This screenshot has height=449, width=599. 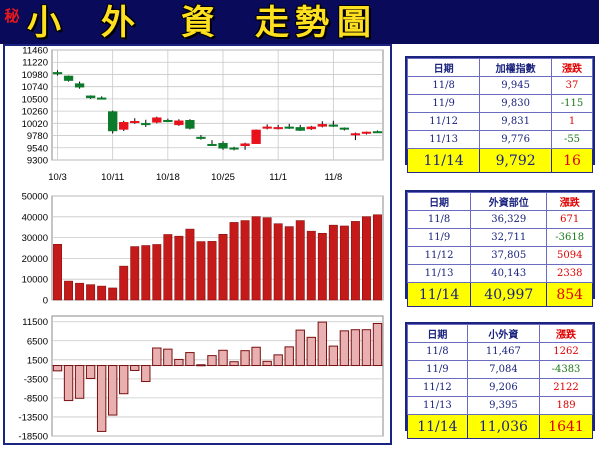 I want to click on table-header-row: 日期 加權指數 漲跌, so click(x=499, y=67).